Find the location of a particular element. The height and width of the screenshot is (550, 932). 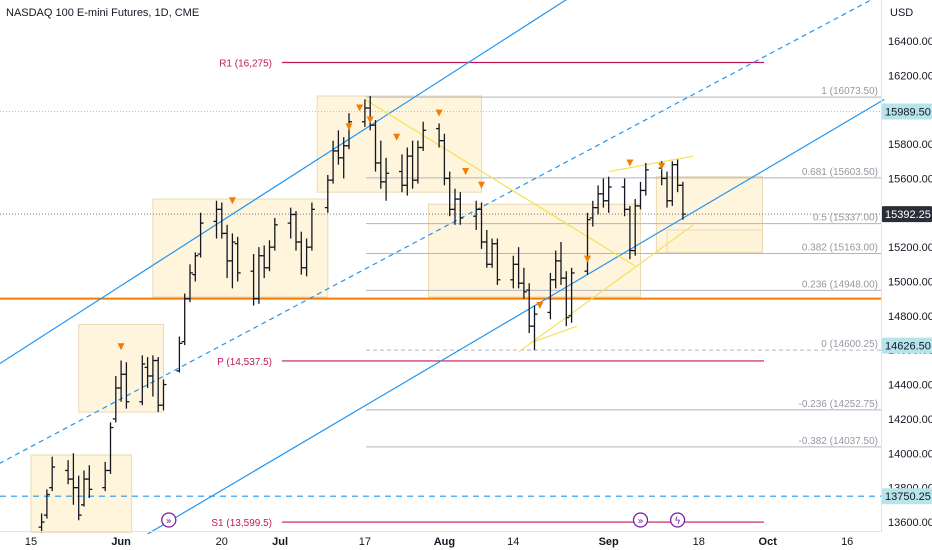

time-tick-label: Jun is located at coordinates (121, 542).